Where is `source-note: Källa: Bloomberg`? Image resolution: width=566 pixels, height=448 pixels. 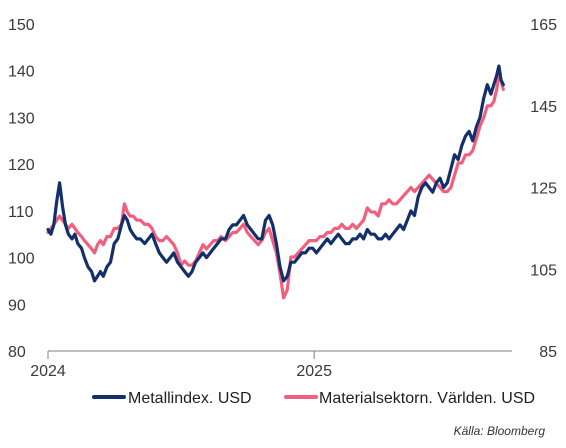 source-note: Källa: Bloomberg is located at coordinates (500, 431).